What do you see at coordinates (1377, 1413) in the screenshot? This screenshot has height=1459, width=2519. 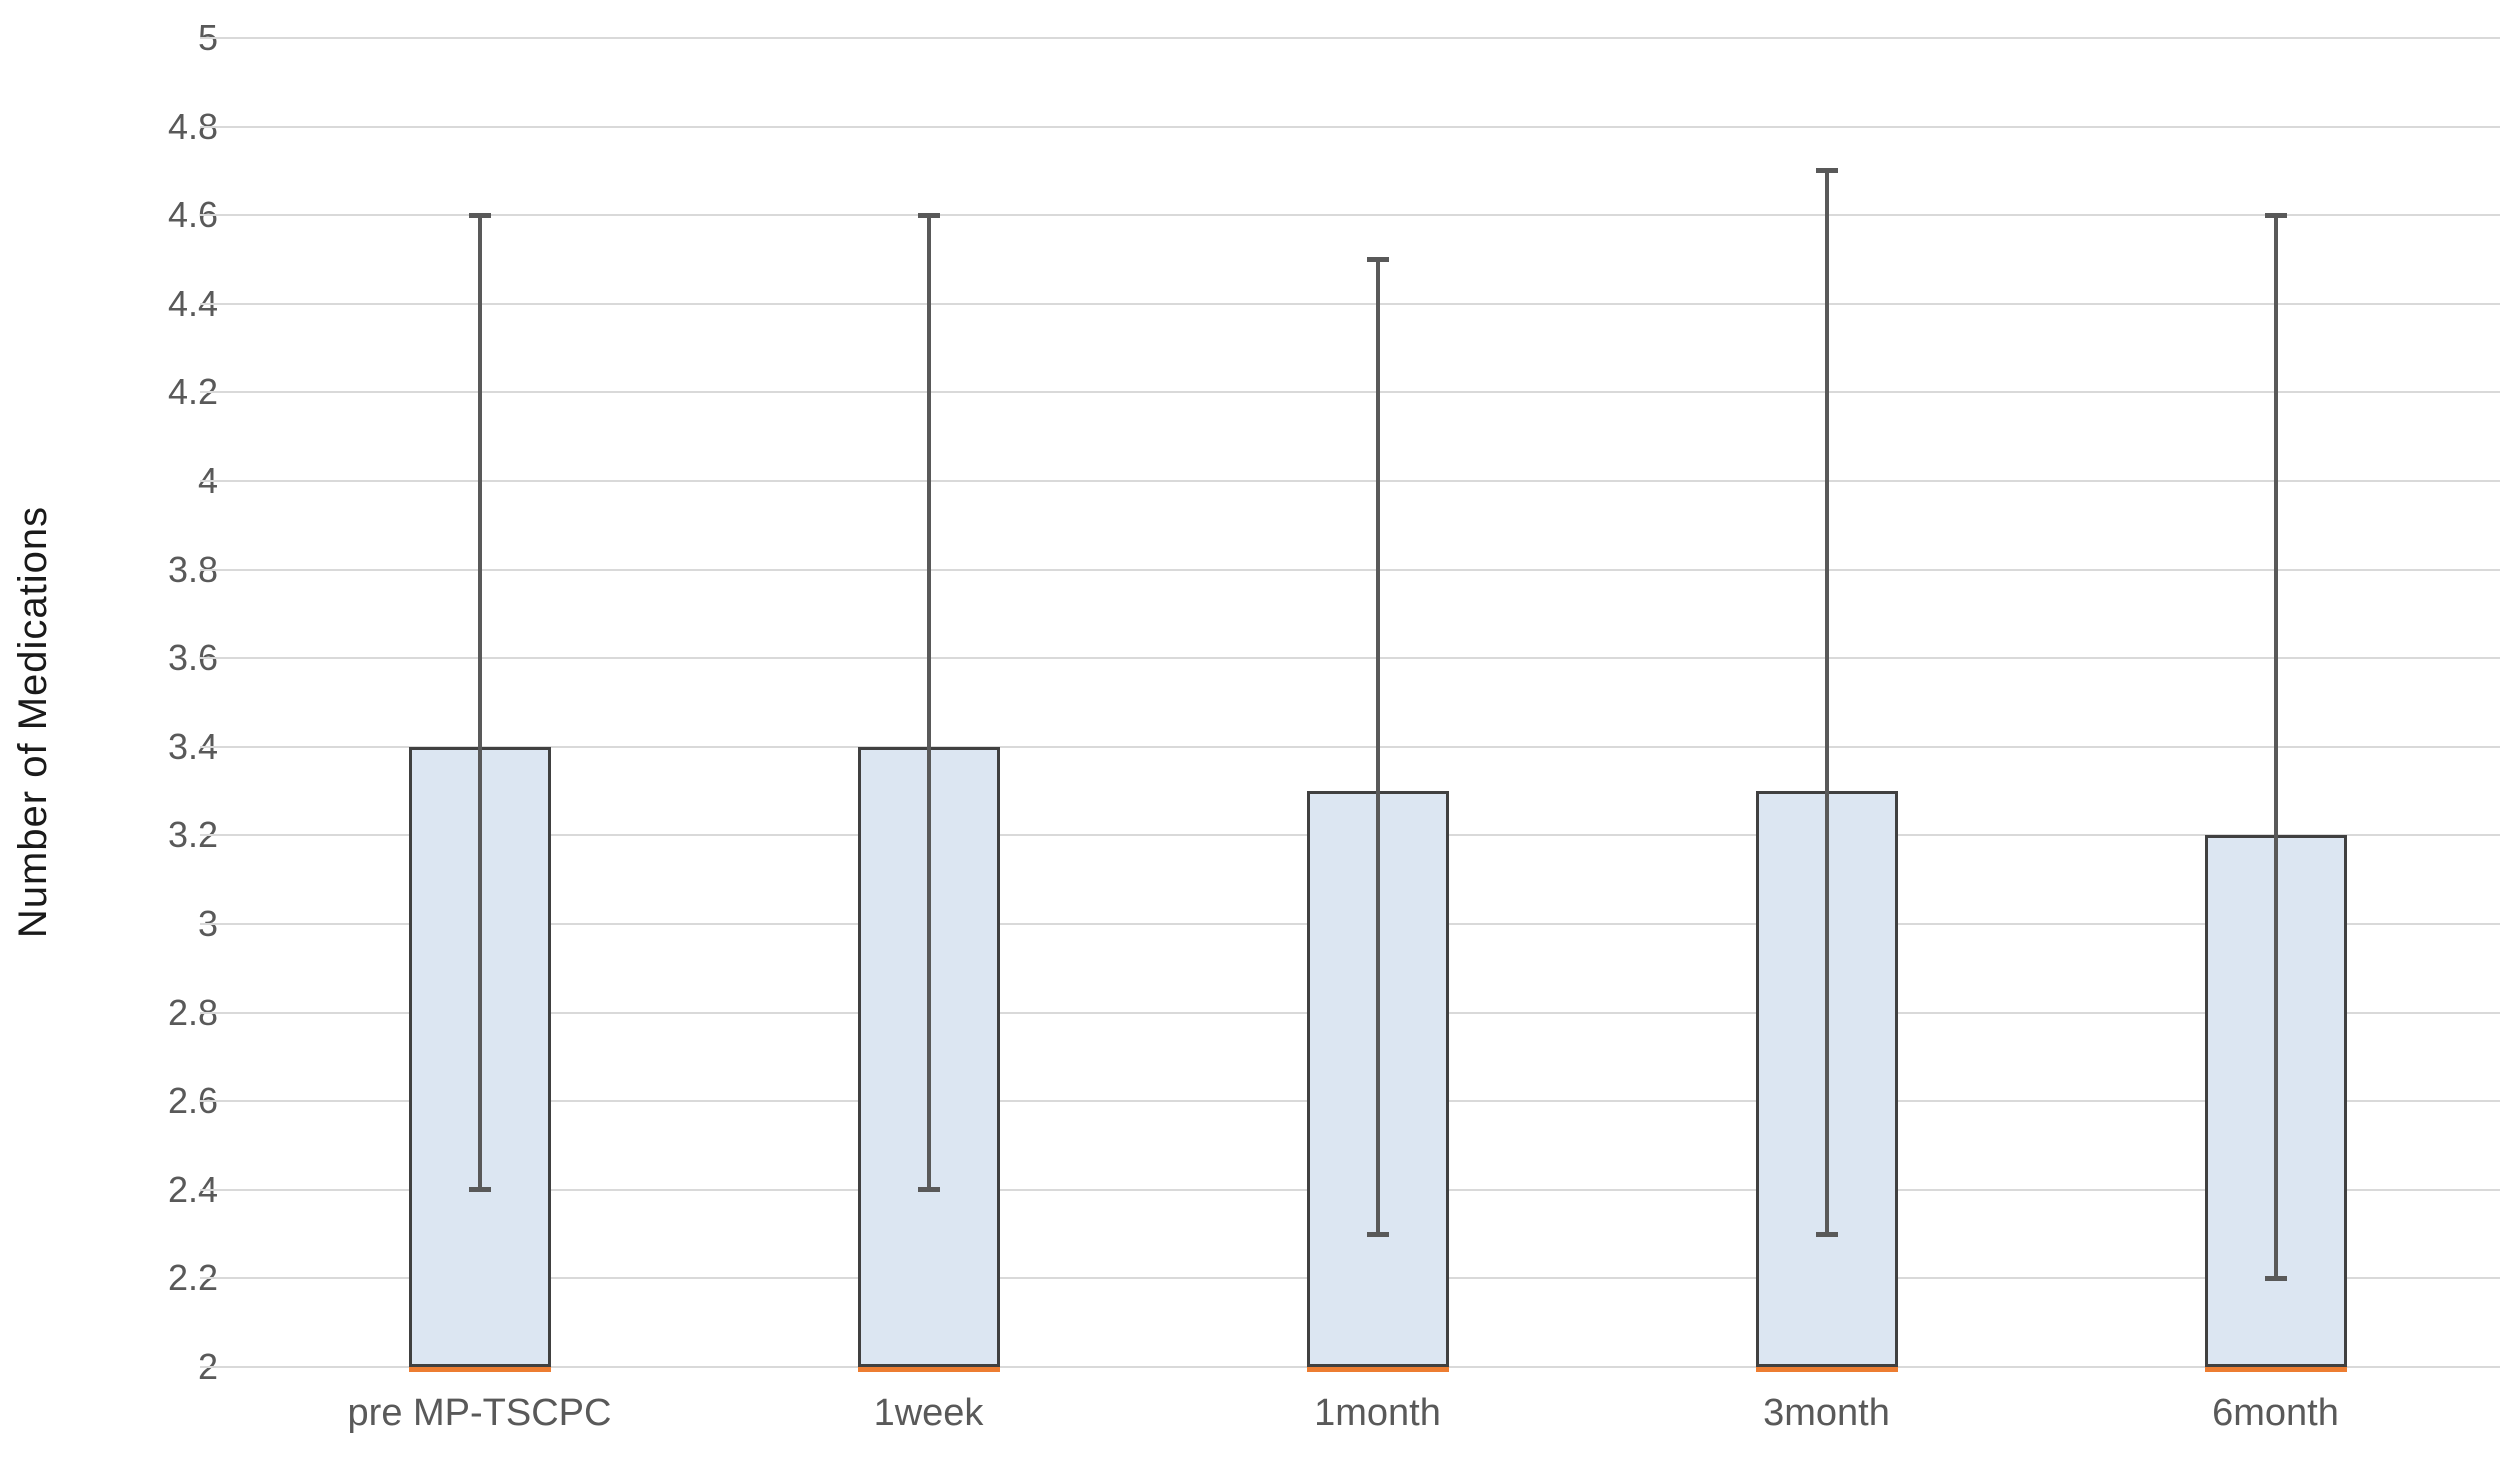 I see `x-axis-label: 1month` at bounding box center [1377, 1413].